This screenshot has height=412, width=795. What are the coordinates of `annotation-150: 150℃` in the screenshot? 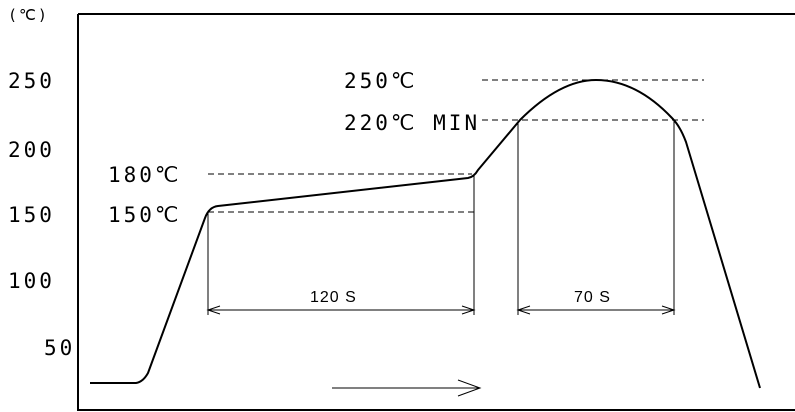 It's located at (145, 215).